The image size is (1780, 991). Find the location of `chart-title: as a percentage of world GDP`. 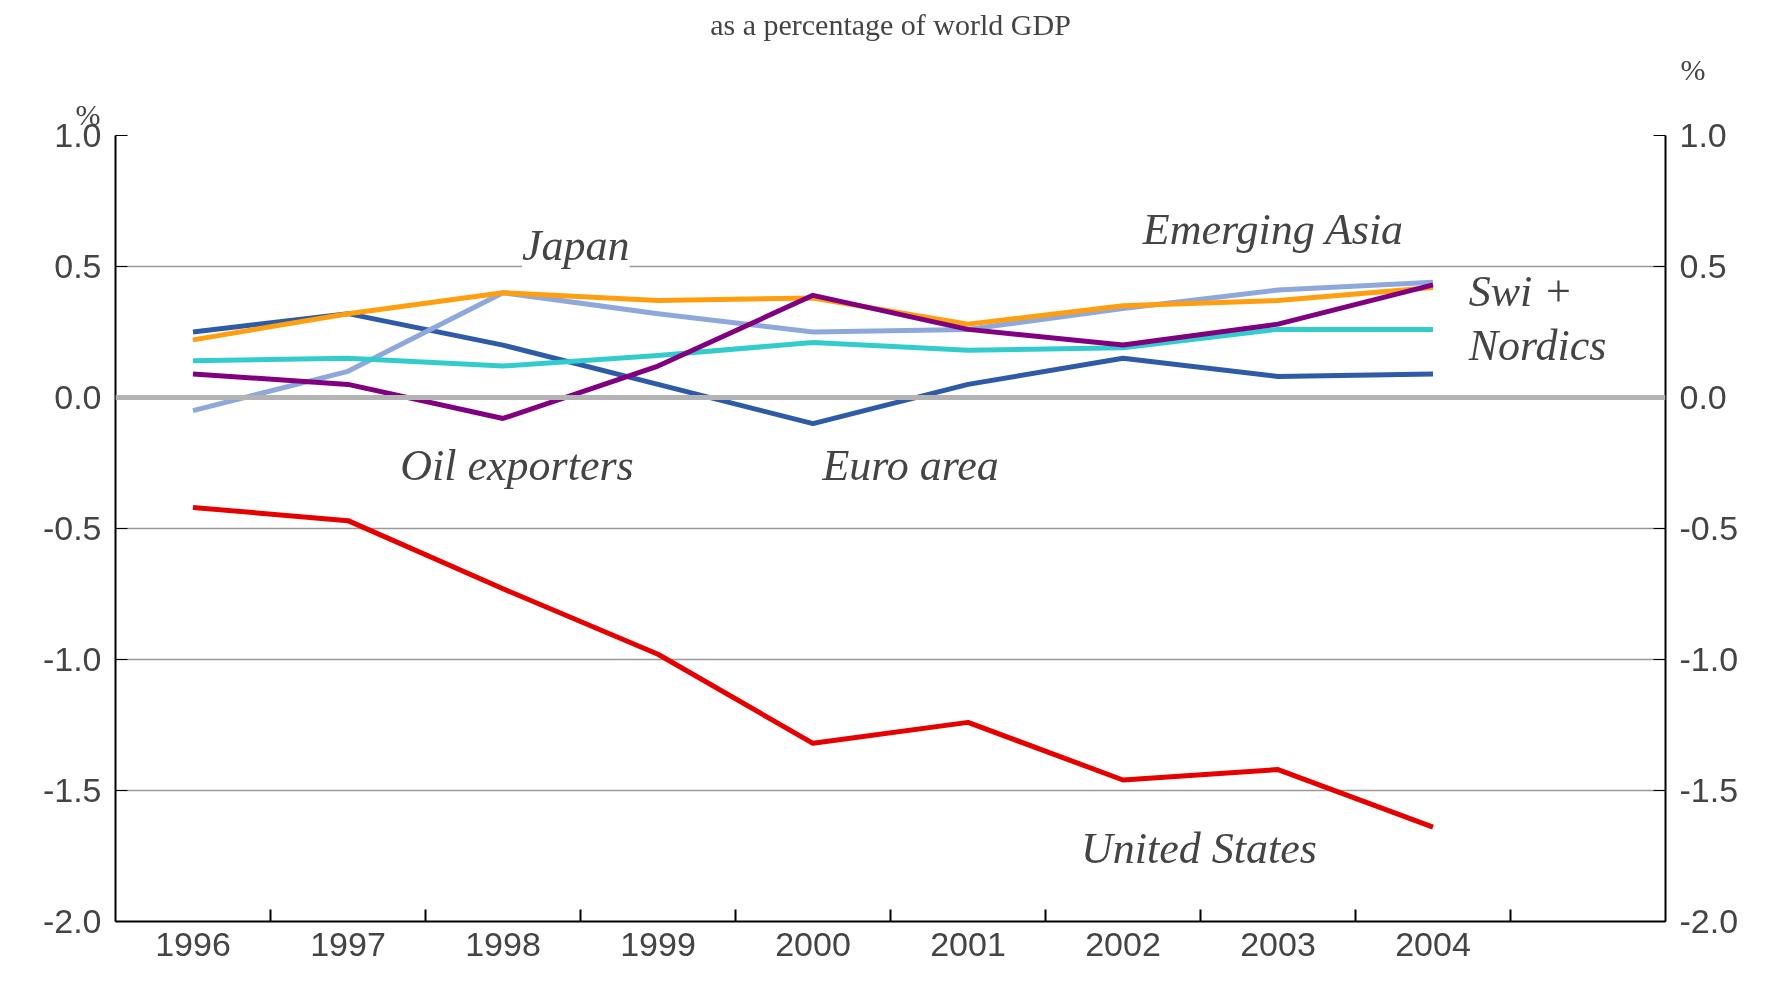

chart-title: as a percentage of world GDP is located at coordinates (890, 24).